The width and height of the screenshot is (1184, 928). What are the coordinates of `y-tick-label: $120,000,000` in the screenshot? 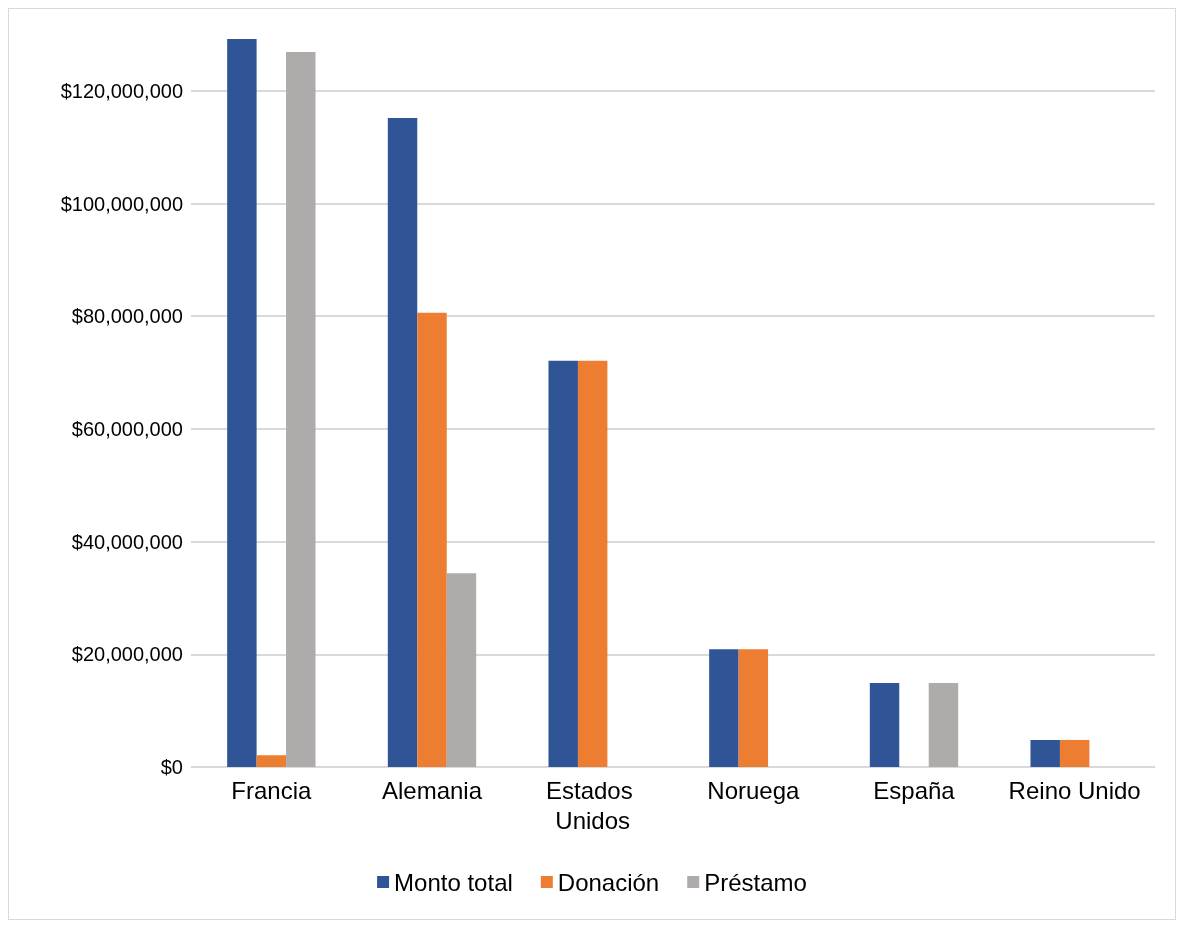 It's located at (121, 90).